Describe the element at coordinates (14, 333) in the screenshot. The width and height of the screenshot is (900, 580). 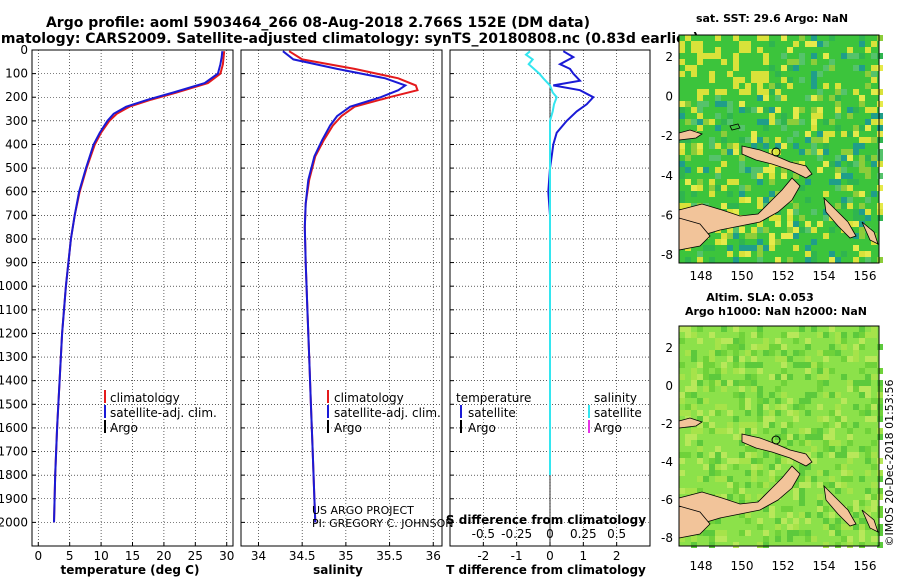
I see `y-tick-label: 1200` at that location.